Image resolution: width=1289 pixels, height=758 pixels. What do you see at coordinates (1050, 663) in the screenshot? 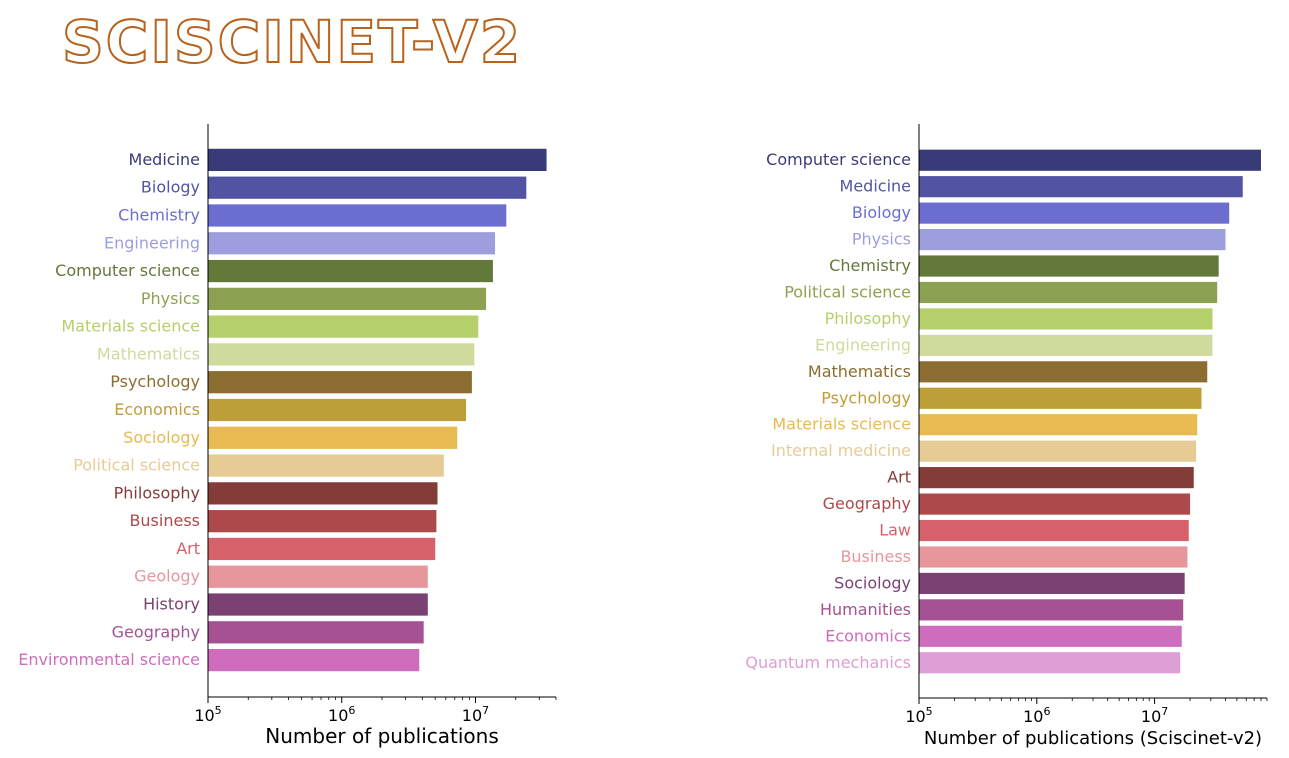
I see `bar-quantum-mechanics` at bounding box center [1050, 663].